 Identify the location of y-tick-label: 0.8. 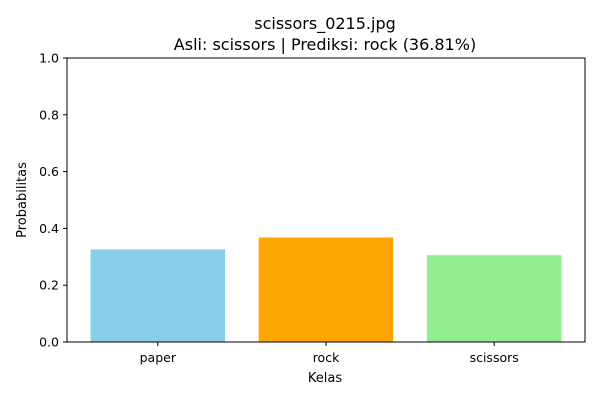
(49, 114).